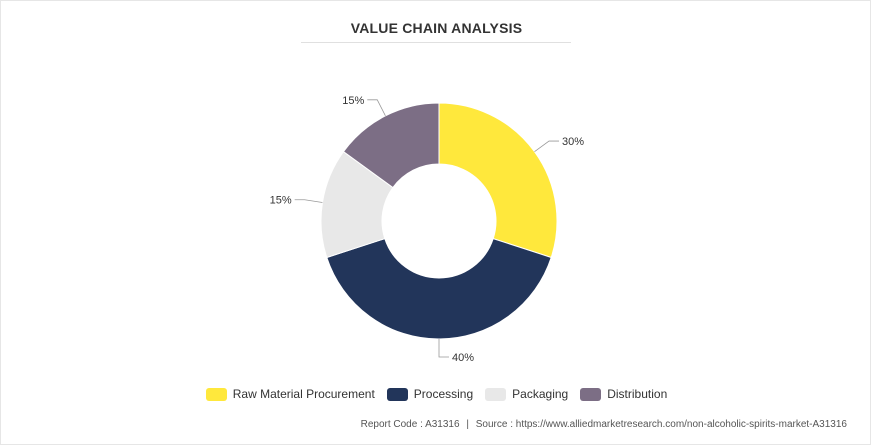  Describe the element at coordinates (540, 394) in the screenshot. I see `legend-label: Packaging` at that location.